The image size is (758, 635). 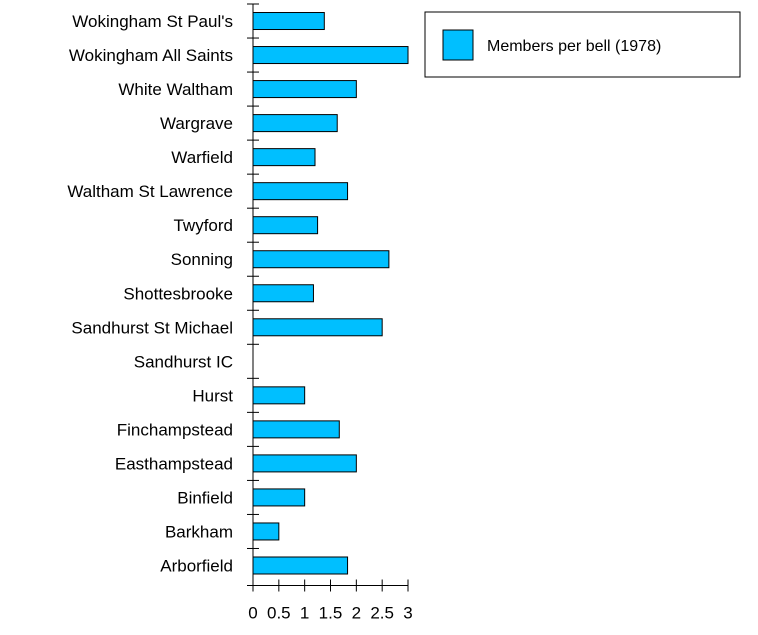 I want to click on category-label: Sonning, so click(x=202, y=259).